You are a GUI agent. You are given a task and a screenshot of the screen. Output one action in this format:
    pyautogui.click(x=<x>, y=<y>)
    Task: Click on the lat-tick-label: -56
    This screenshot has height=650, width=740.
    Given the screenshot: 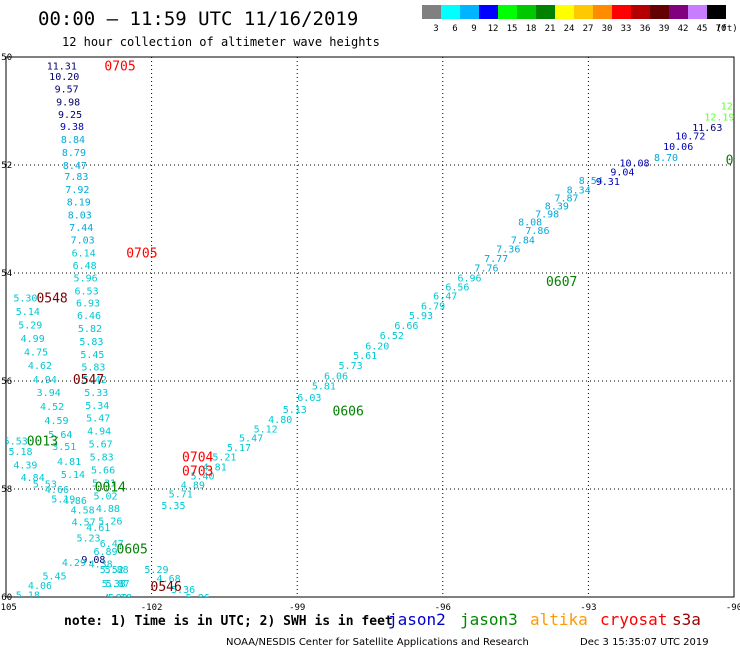 What is the action you would take?
    pyautogui.click(x=6, y=382)
    